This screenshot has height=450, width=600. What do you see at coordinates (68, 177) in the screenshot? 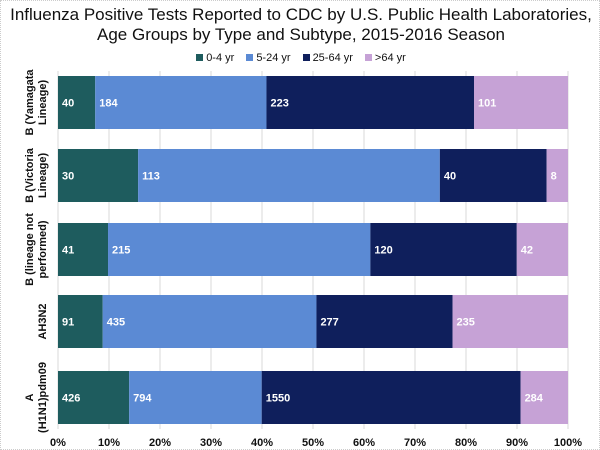
I see `data-label: 30` at bounding box center [68, 177].